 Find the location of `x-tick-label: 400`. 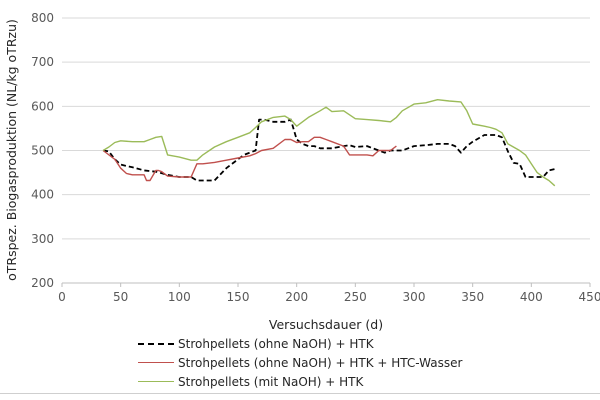

x-tick-label: 400 is located at coordinates (531, 297).